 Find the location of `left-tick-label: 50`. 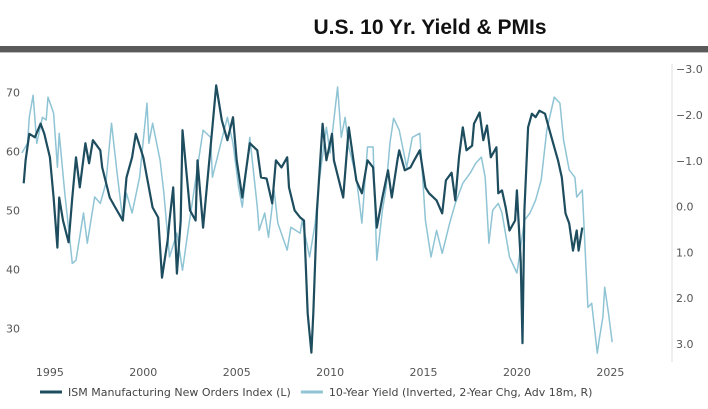

left-tick-label: 50 is located at coordinates (13, 210).